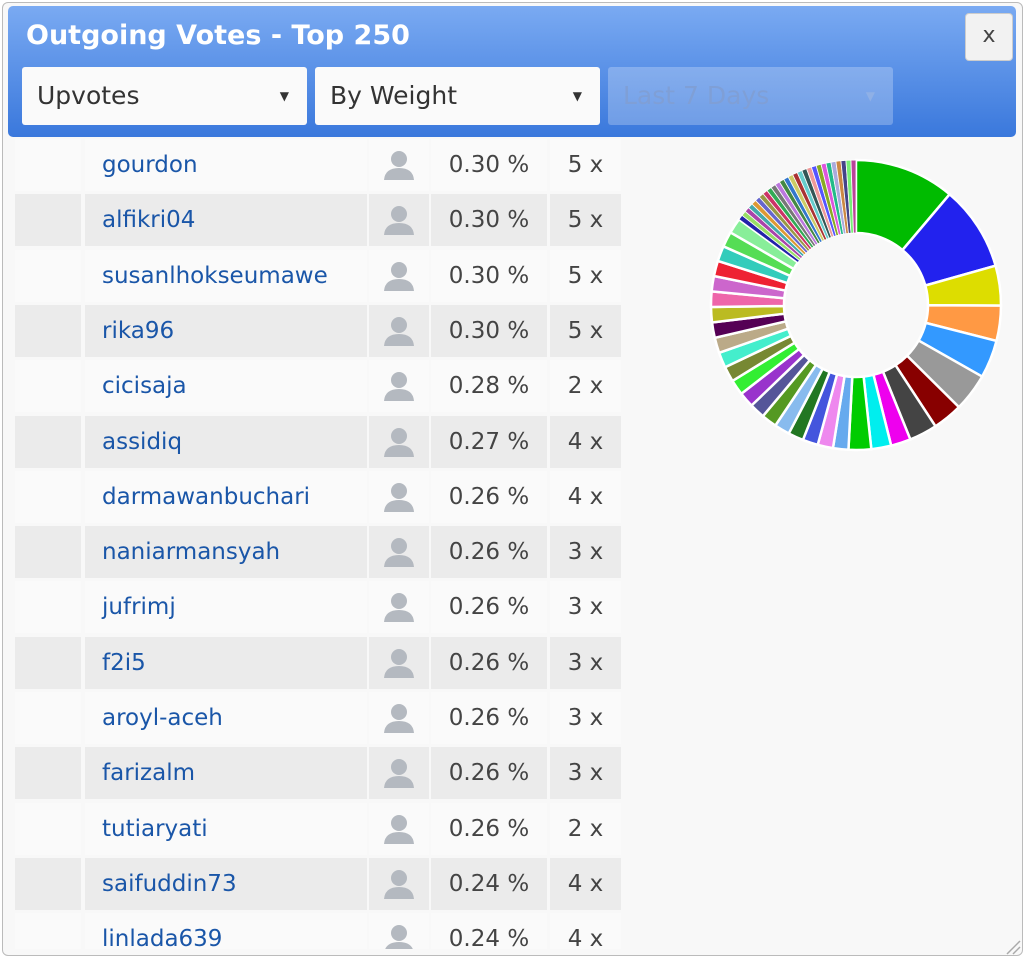  I want to click on user-link: aroyl-aceh, so click(226, 718).